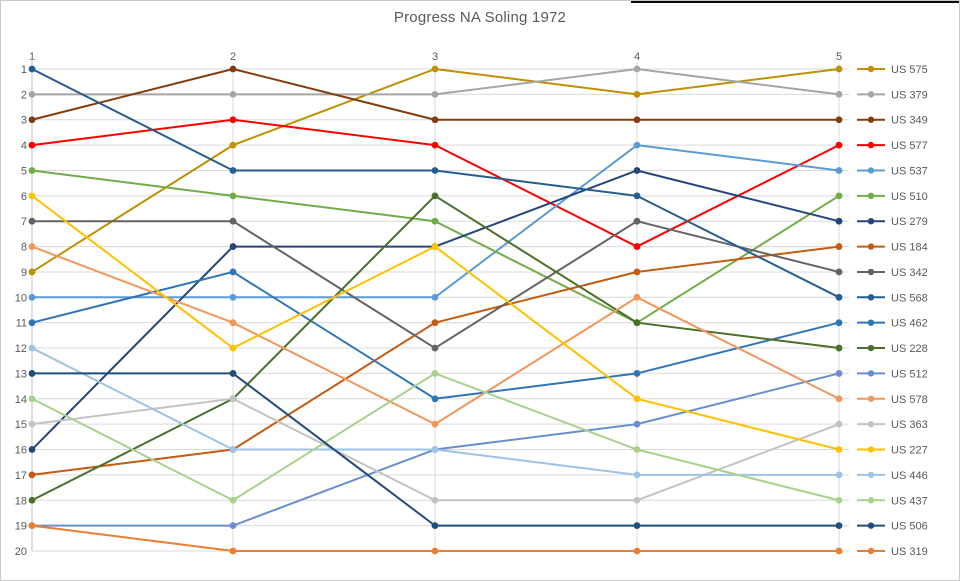  What do you see at coordinates (21, 425) in the screenshot?
I see `y-axis-tick-label: 15` at bounding box center [21, 425].